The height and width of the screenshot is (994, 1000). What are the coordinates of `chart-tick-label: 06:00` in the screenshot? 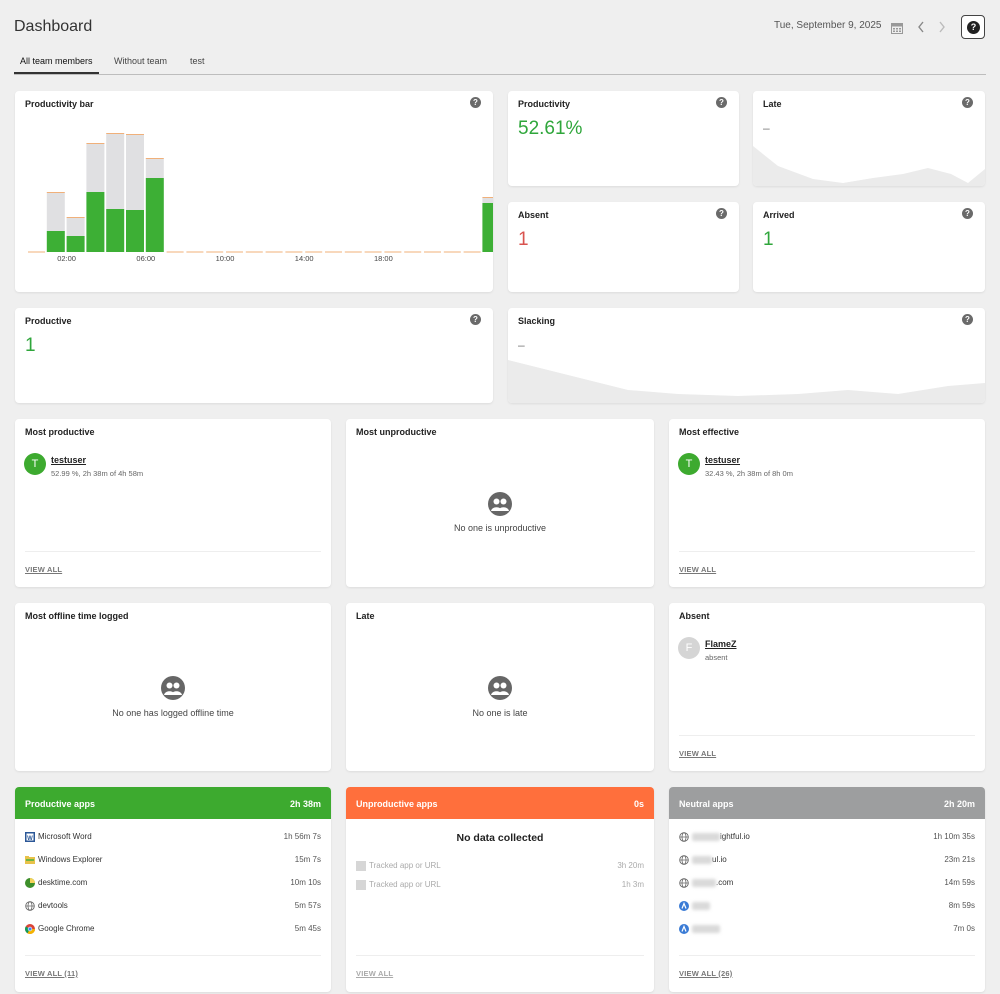 It's located at (145, 258).